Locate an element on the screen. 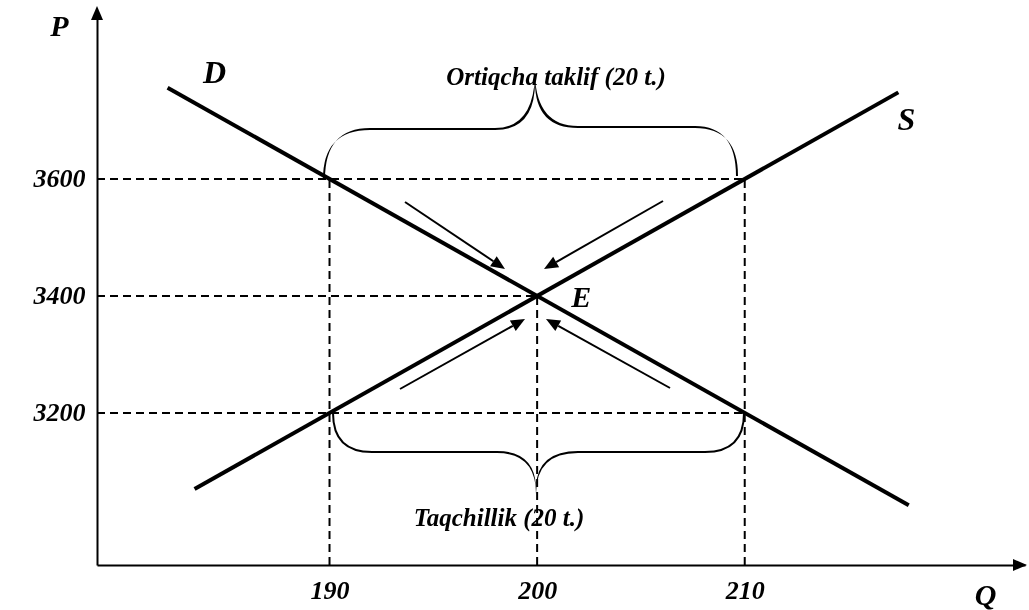 The width and height of the screenshot is (1029, 610). y-tick-label: 3400 is located at coordinates (59, 296).